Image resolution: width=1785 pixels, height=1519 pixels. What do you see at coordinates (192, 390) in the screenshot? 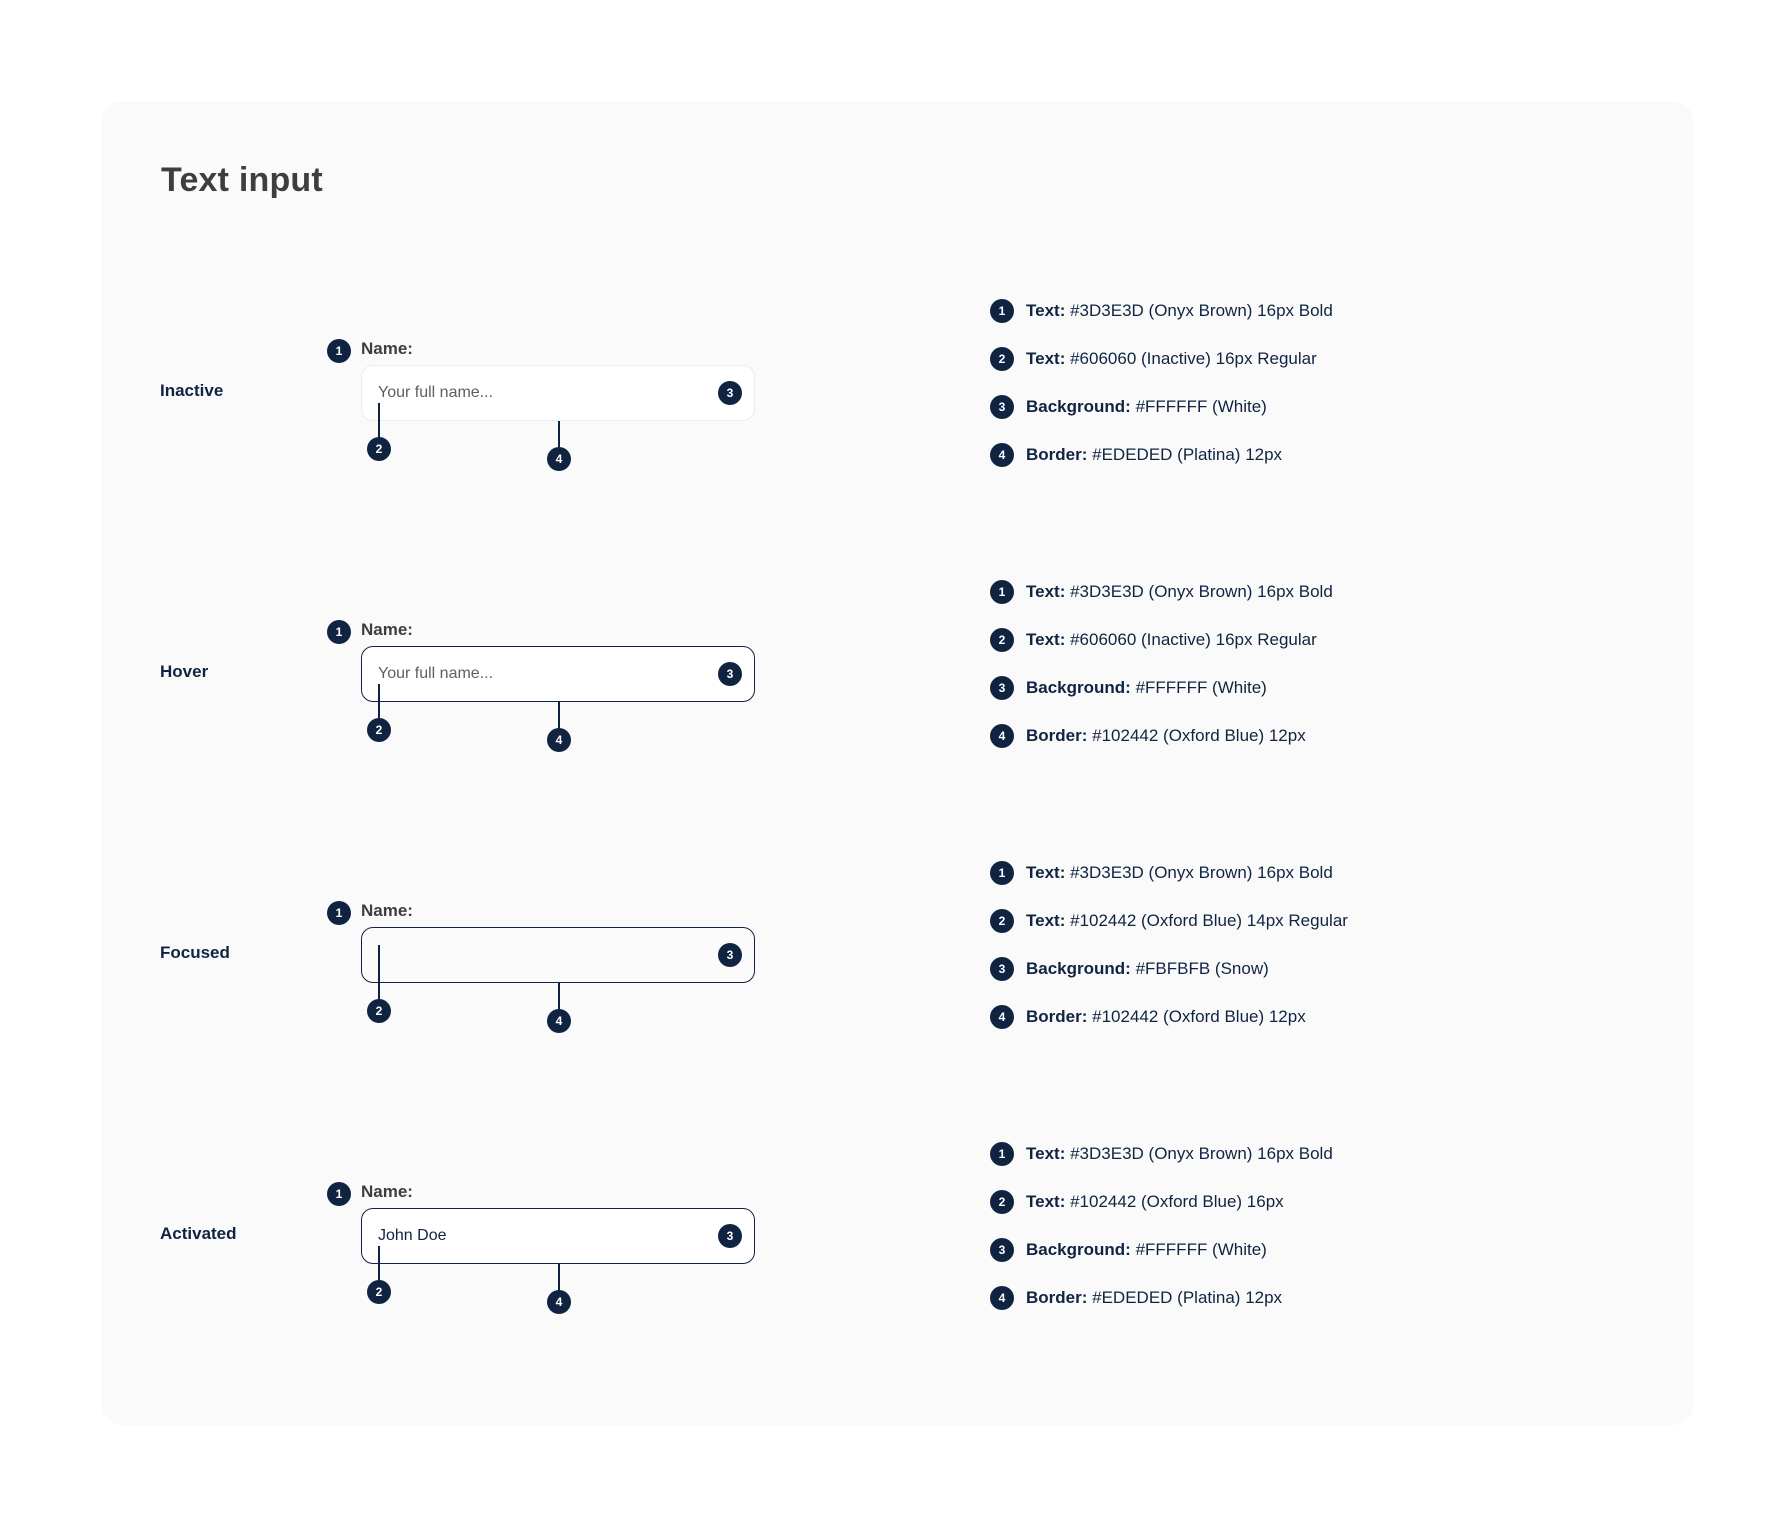
I see `state-label: Inactive` at bounding box center [192, 390].